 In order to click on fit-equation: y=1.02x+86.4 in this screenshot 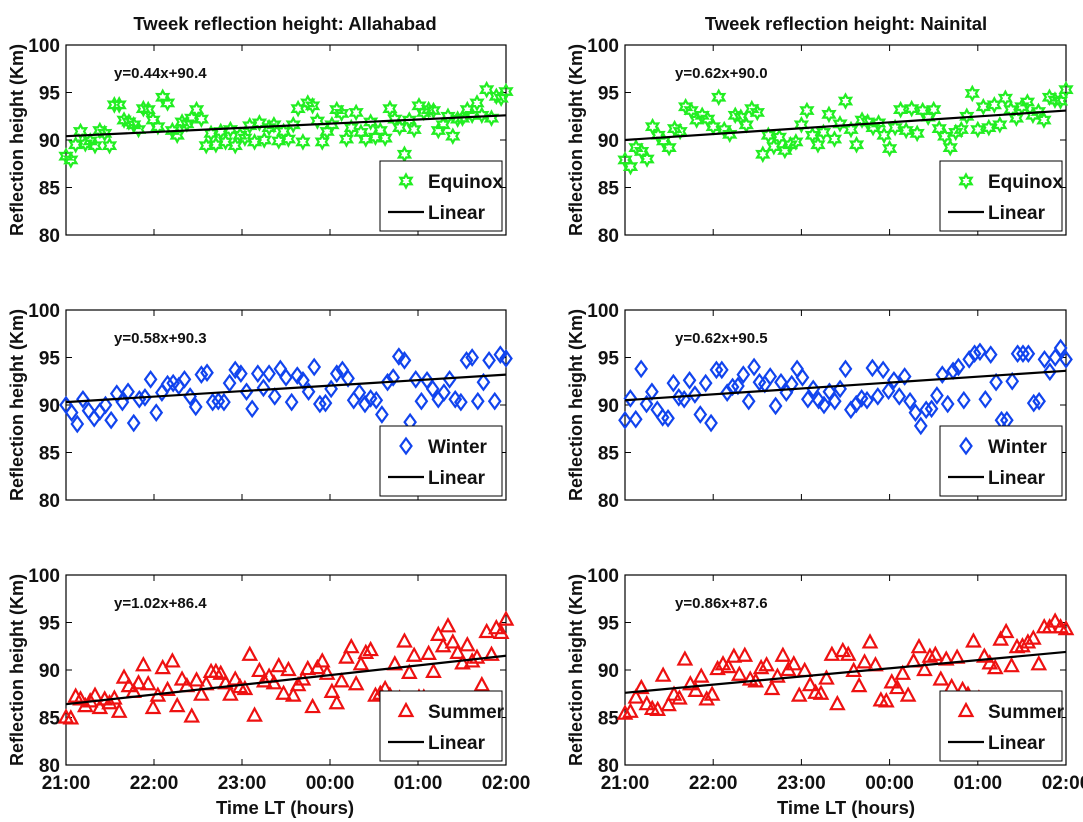, I will do `click(160, 603)`.